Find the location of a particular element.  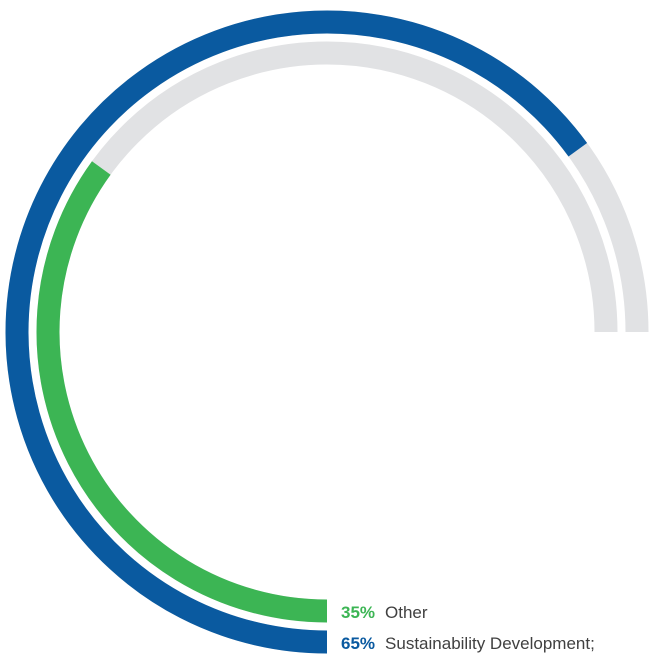

legend-row-other: 35% Other is located at coordinates (384, 613).